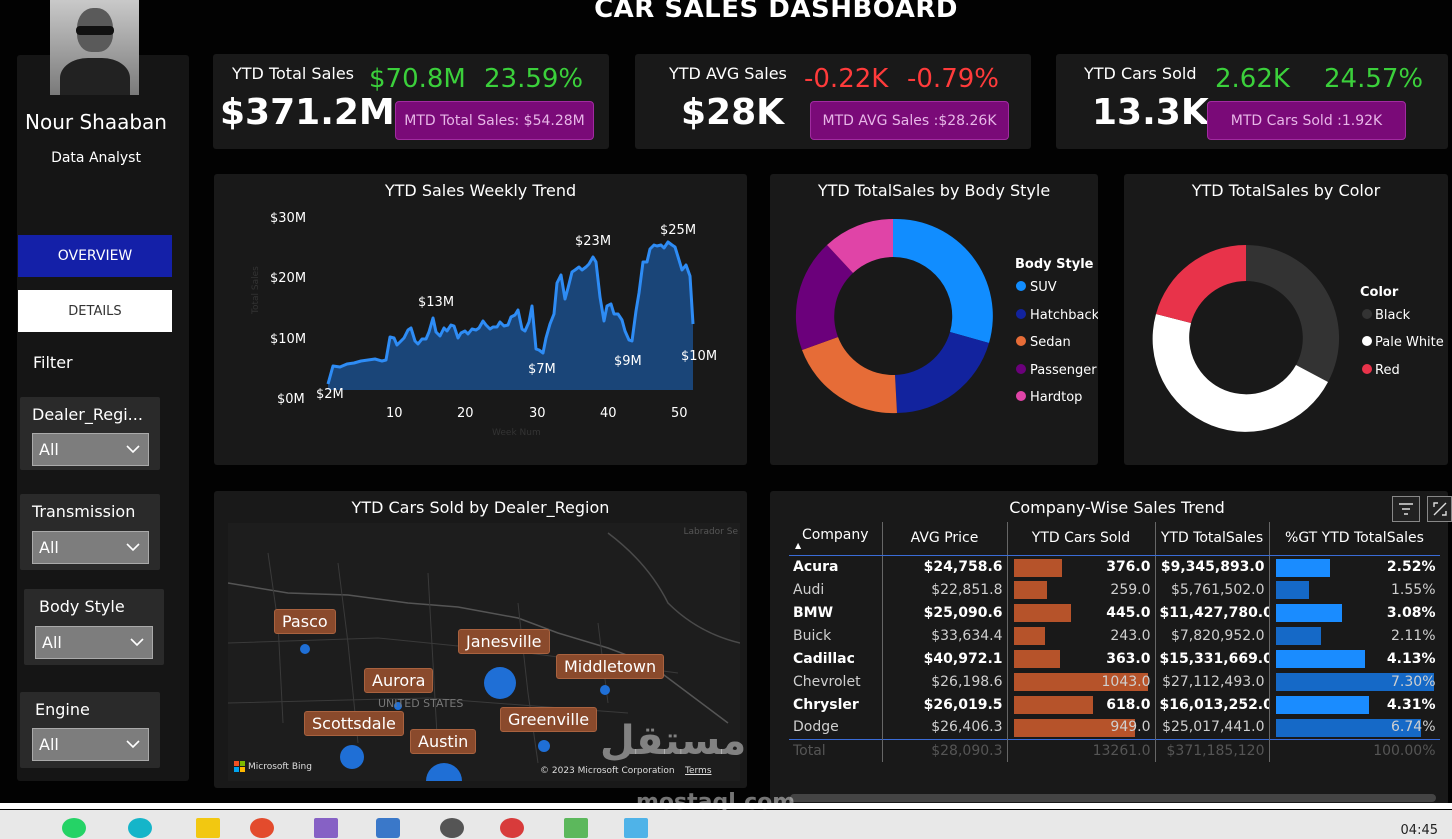  I want to click on column-header-total-sales: YTD TotalSales, so click(1212, 539).